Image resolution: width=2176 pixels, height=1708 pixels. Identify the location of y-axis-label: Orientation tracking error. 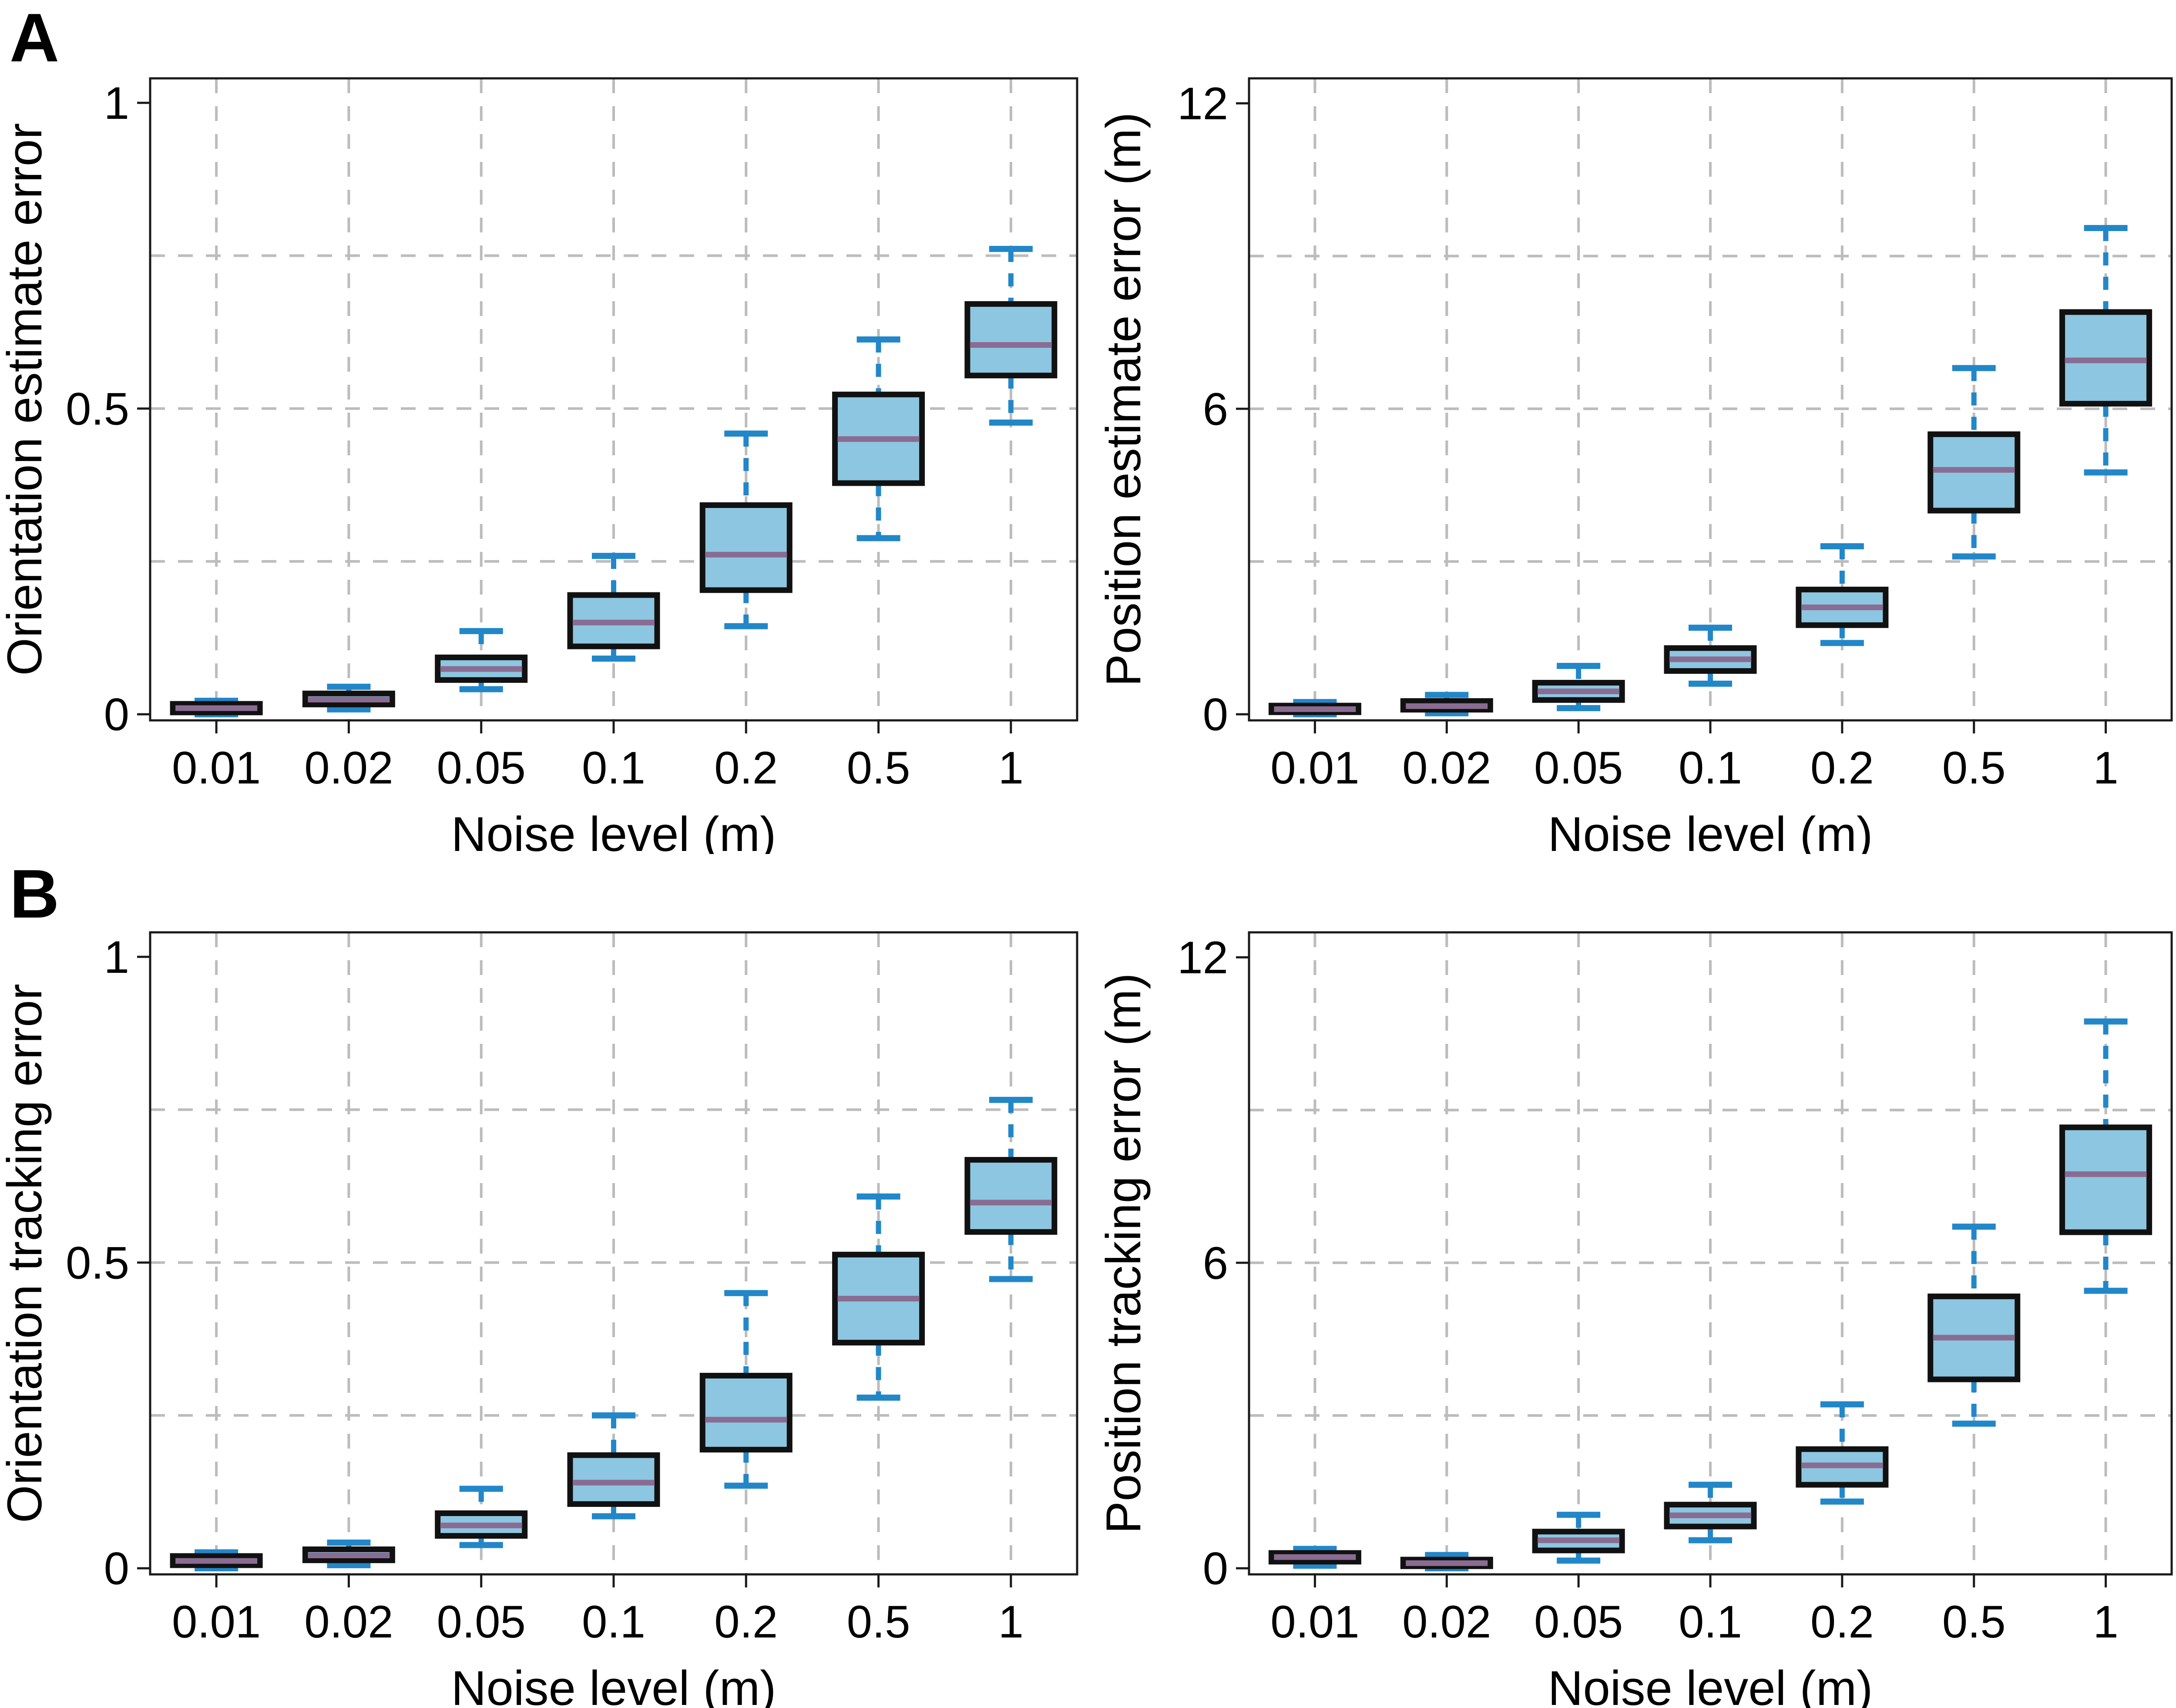
(26, 1253).